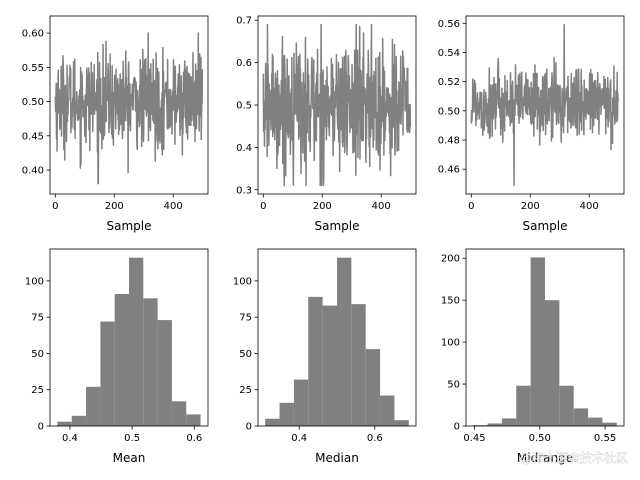 This screenshot has height=480, width=640. Describe the element at coordinates (33, 136) in the screenshot. I see `y-tick-label: 0.45` at that location.